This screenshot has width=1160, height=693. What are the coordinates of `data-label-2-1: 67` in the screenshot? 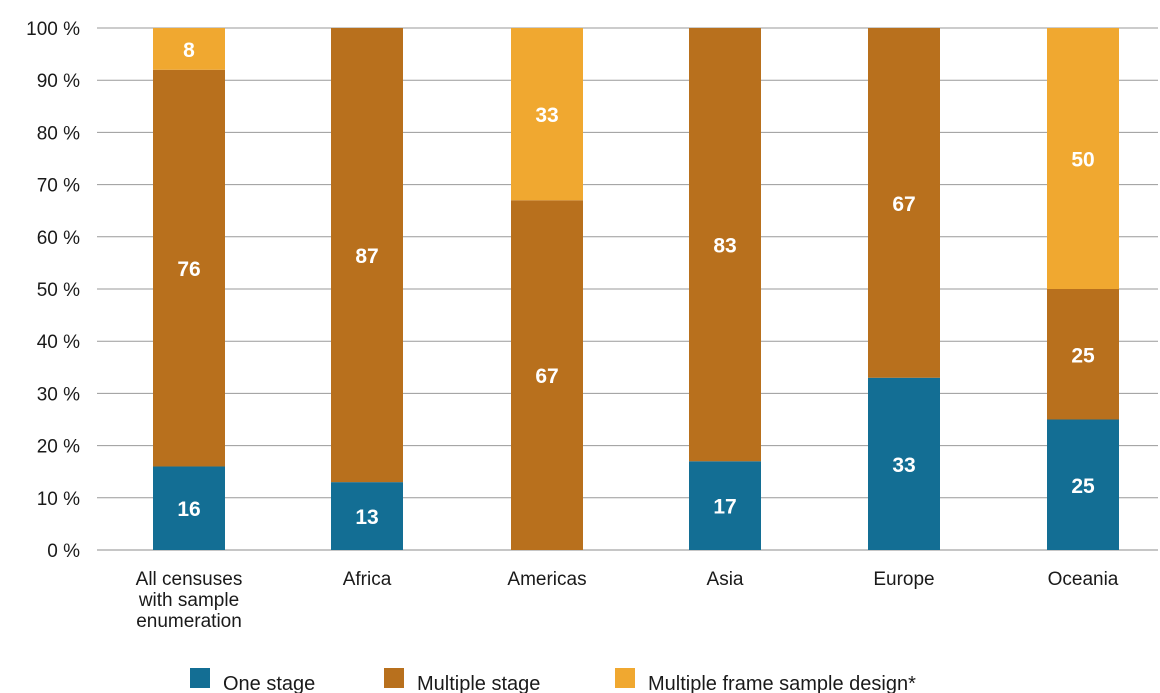 It's located at (546, 376).